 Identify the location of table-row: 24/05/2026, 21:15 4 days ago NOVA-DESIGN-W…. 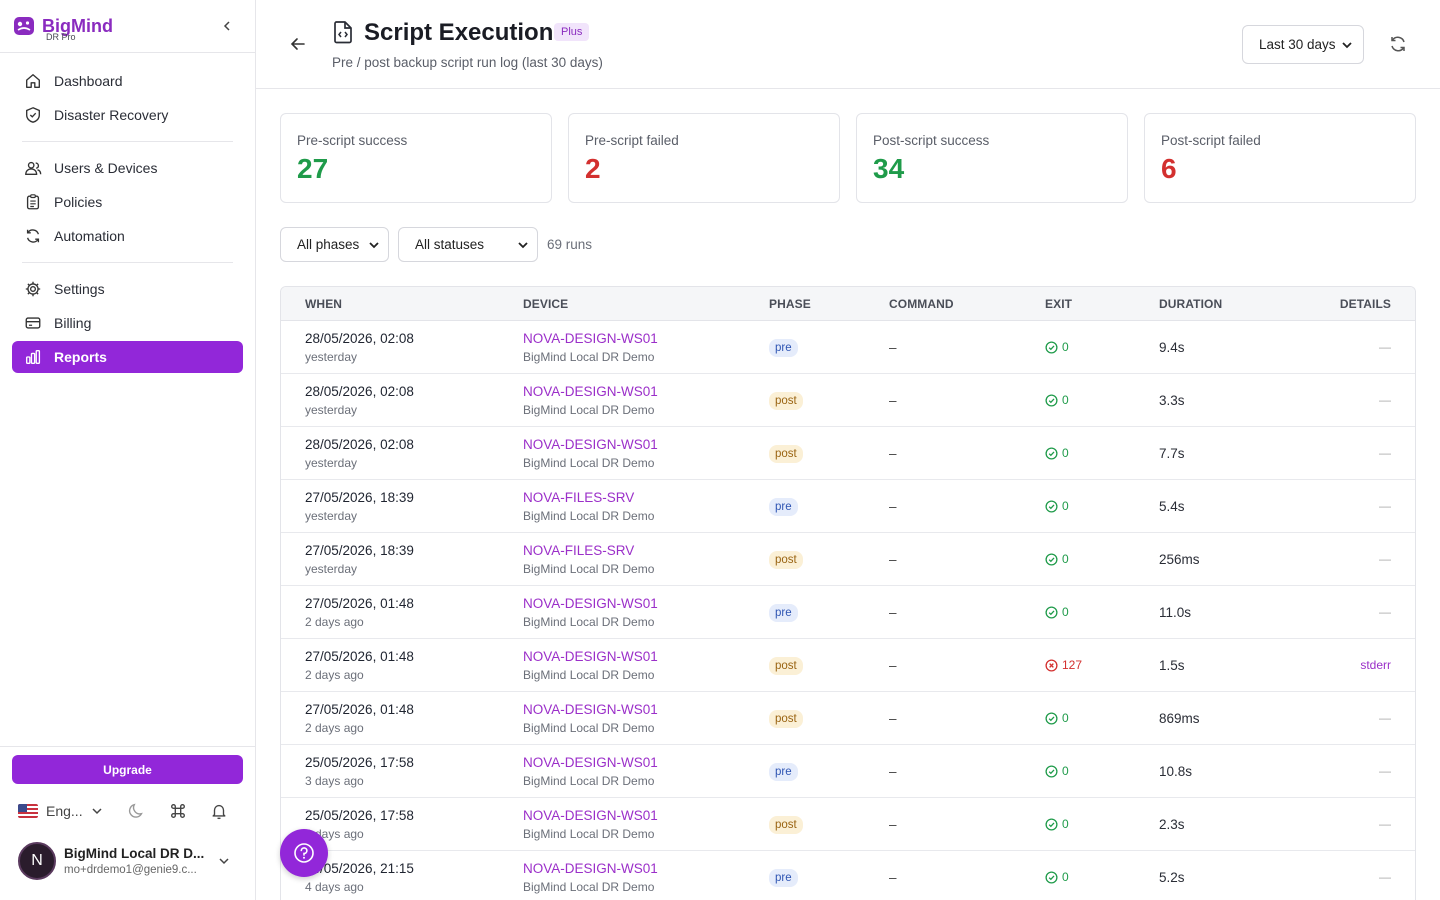
(848, 875).